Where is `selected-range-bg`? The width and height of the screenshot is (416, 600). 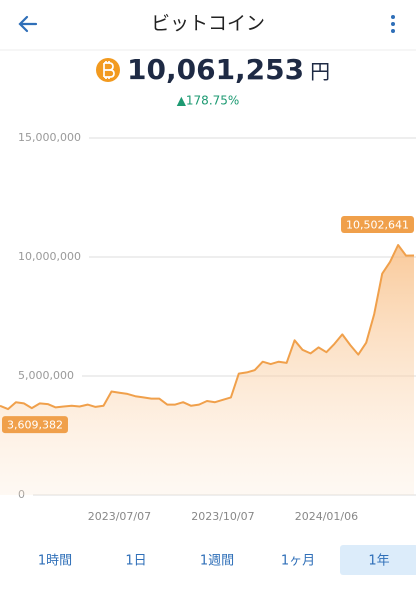 selected-range-bg is located at coordinates (378, 560).